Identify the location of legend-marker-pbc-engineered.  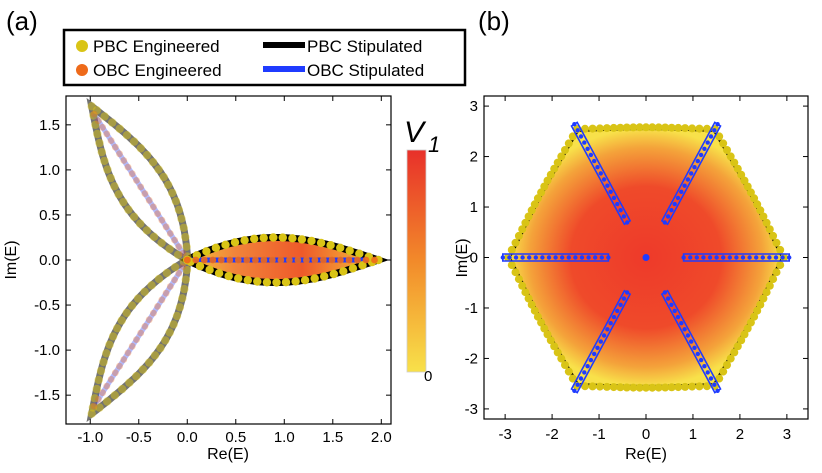
(82, 46).